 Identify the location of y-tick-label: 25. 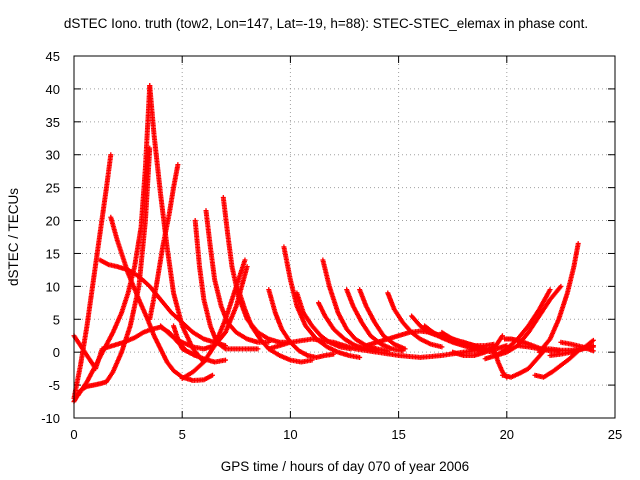
(53, 188).